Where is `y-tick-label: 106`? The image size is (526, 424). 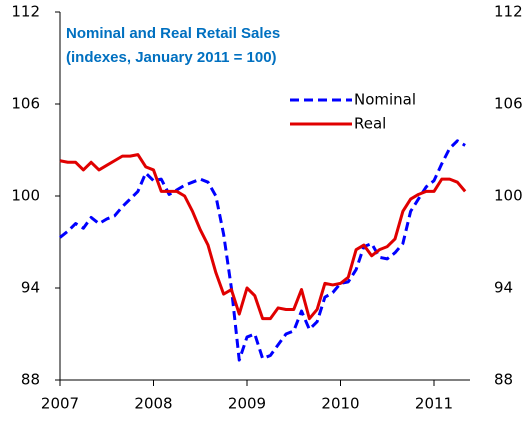 y-tick-label: 106 is located at coordinates (25, 104).